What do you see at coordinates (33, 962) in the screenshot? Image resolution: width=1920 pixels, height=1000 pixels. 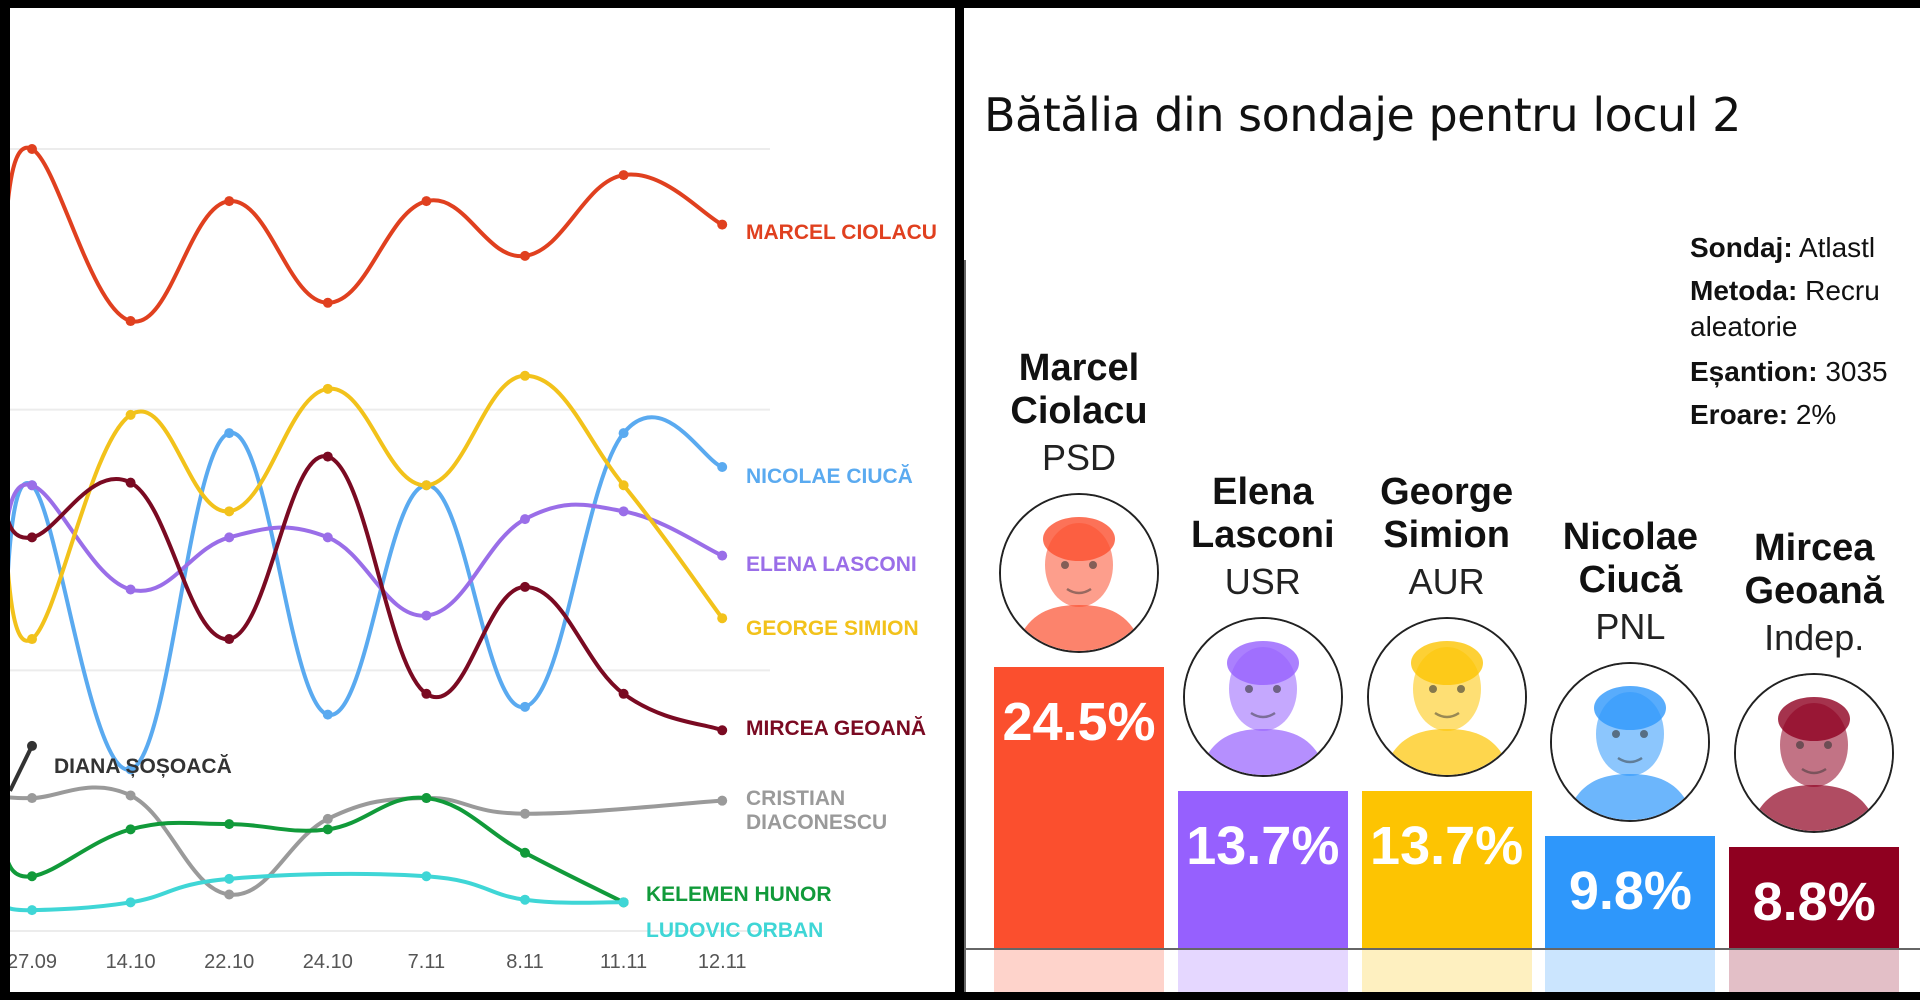 I see `x-tick-label: 27.09` at bounding box center [33, 962].